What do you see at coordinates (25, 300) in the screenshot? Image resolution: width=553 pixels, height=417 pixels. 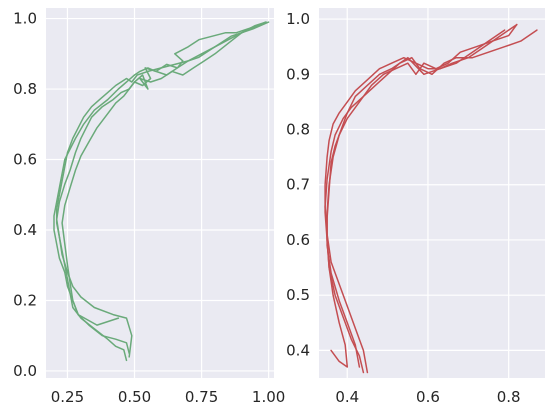 I see `y-tick-label: 0.2` at bounding box center [25, 300].